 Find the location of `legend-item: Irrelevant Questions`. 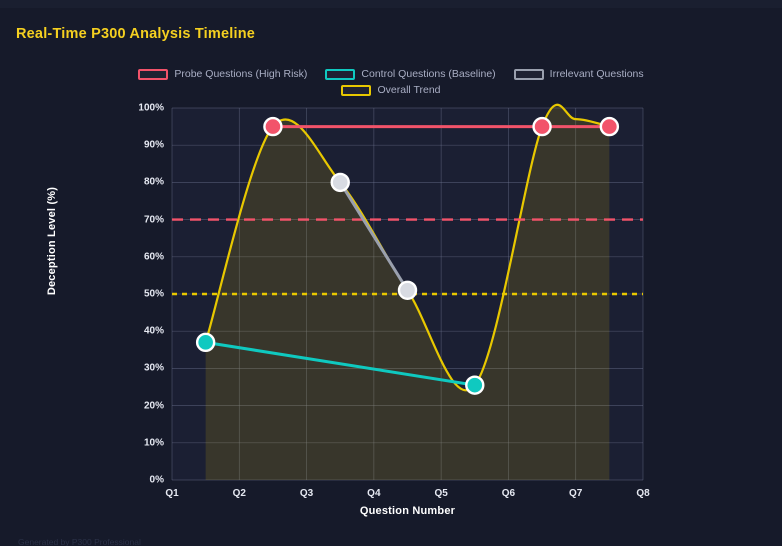

legend-item: Irrelevant Questions is located at coordinates (578, 74).